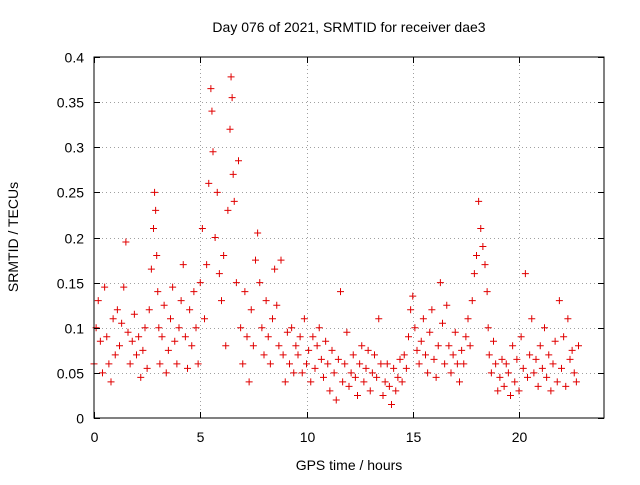 This screenshot has height=485, width=640. Describe the element at coordinates (95, 437) in the screenshot. I see `x-tick-label: 0` at that location.